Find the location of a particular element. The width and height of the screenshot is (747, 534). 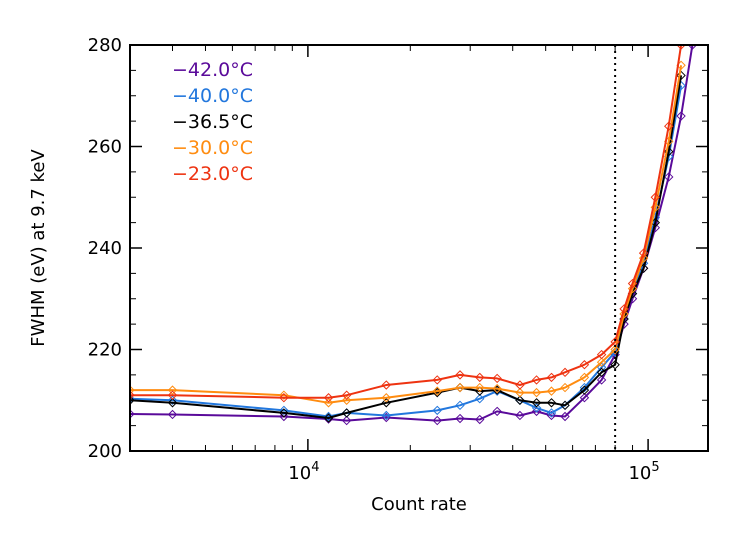

y-tick-label: 220 is located at coordinates (105, 350).